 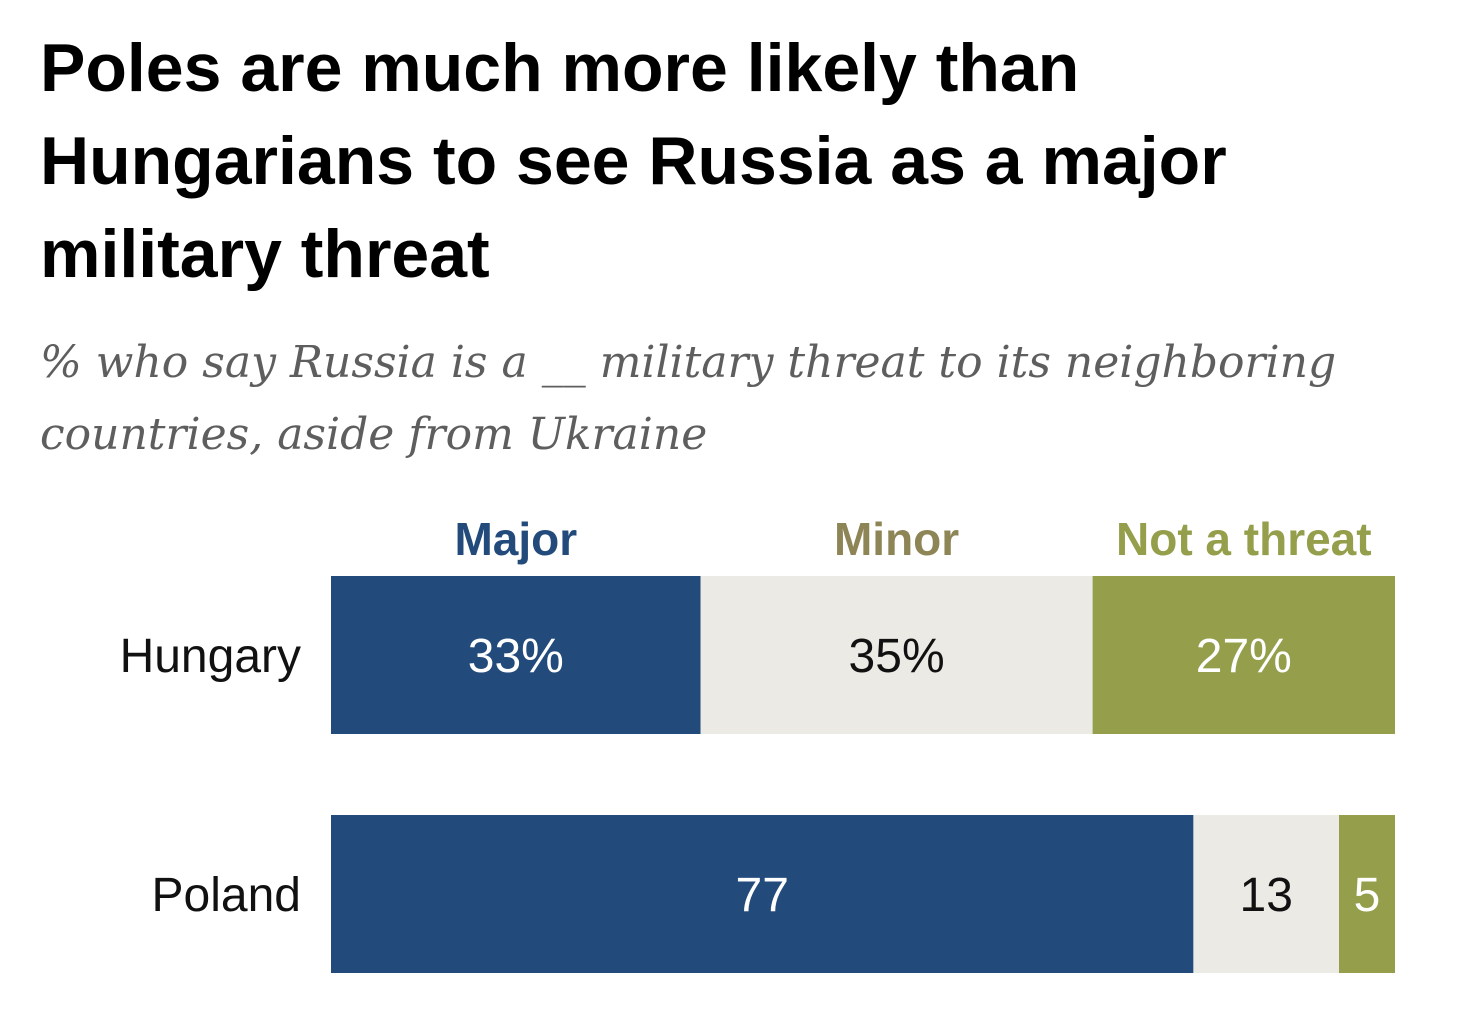 I want to click on data-label-major: 33%, so click(x=516, y=656).